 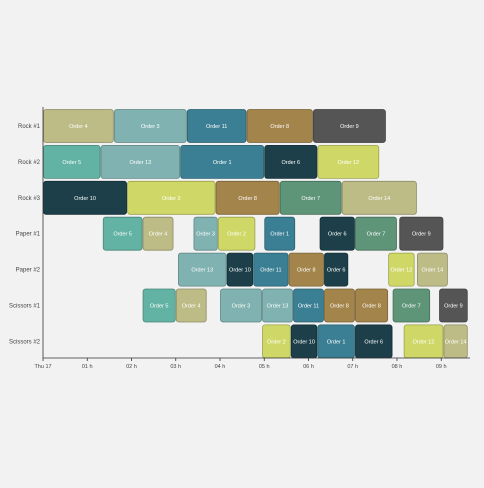 I want to click on x-tick-label: 07 h, so click(x=352, y=367).